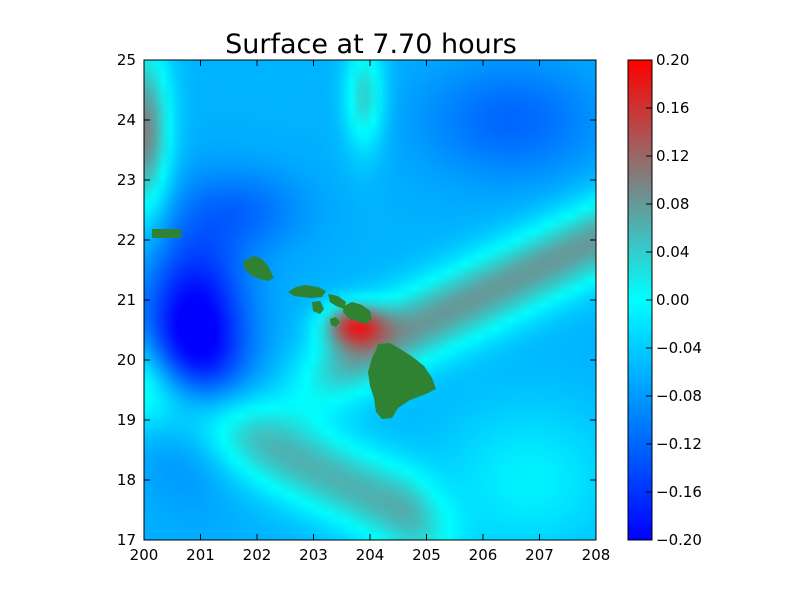 The width and height of the screenshot is (800, 600). What do you see at coordinates (679, 540) in the screenshot?
I see `colorbar-tick-label: −0.20` at bounding box center [679, 540].